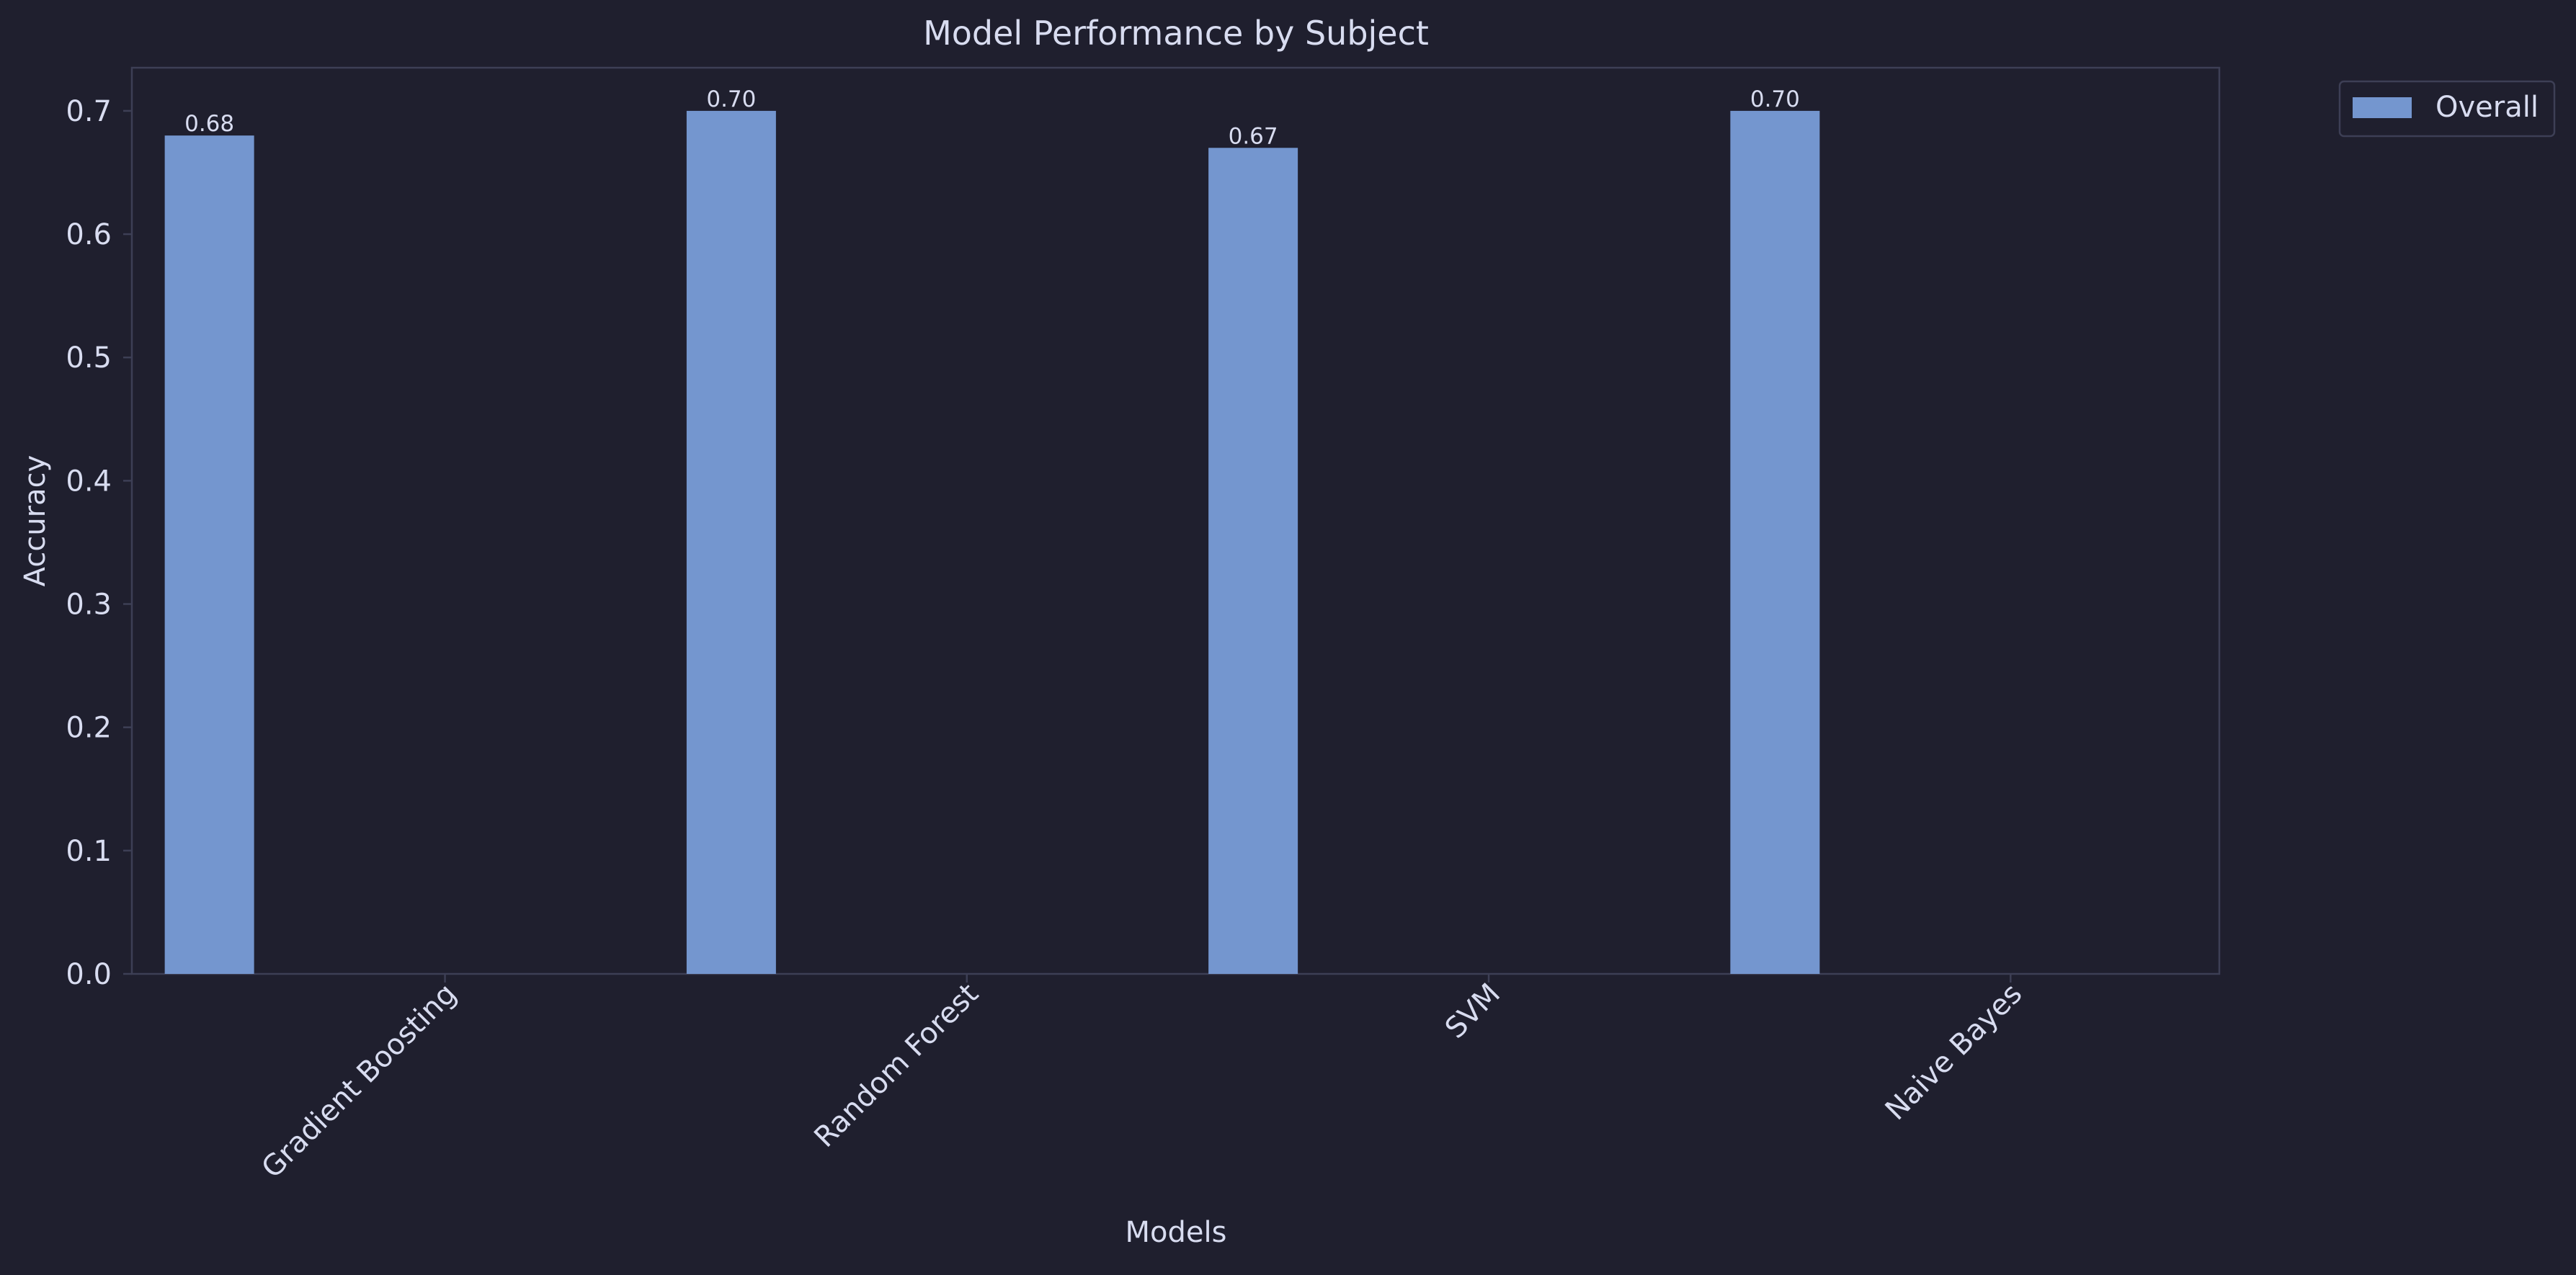  What do you see at coordinates (89, 481) in the screenshot?
I see `y-tick-label: 0.4` at bounding box center [89, 481].